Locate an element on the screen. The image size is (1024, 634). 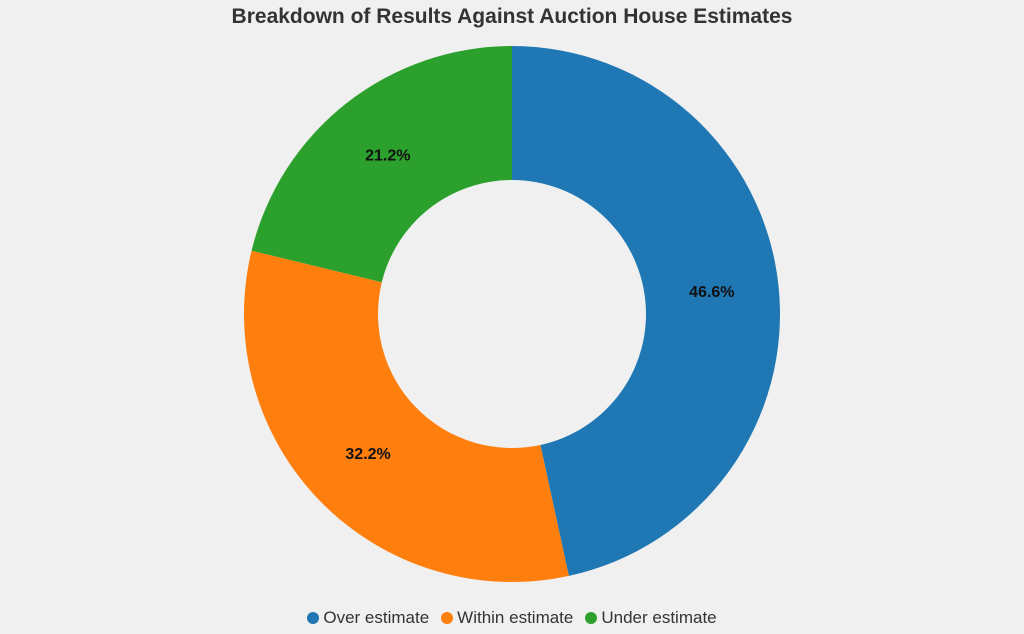
legend-label: Over estimate is located at coordinates (376, 617).